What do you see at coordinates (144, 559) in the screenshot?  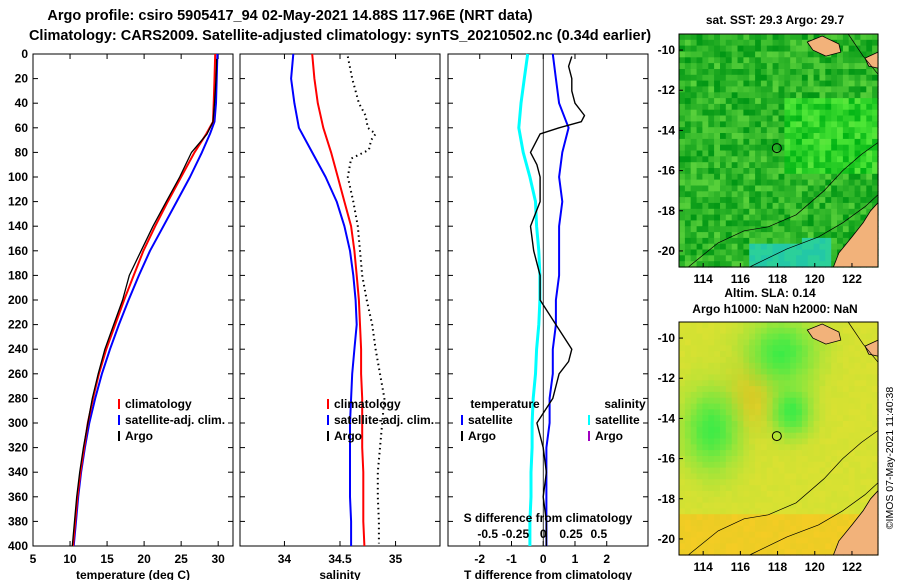 I see `x-tick-label: 20` at bounding box center [144, 559].